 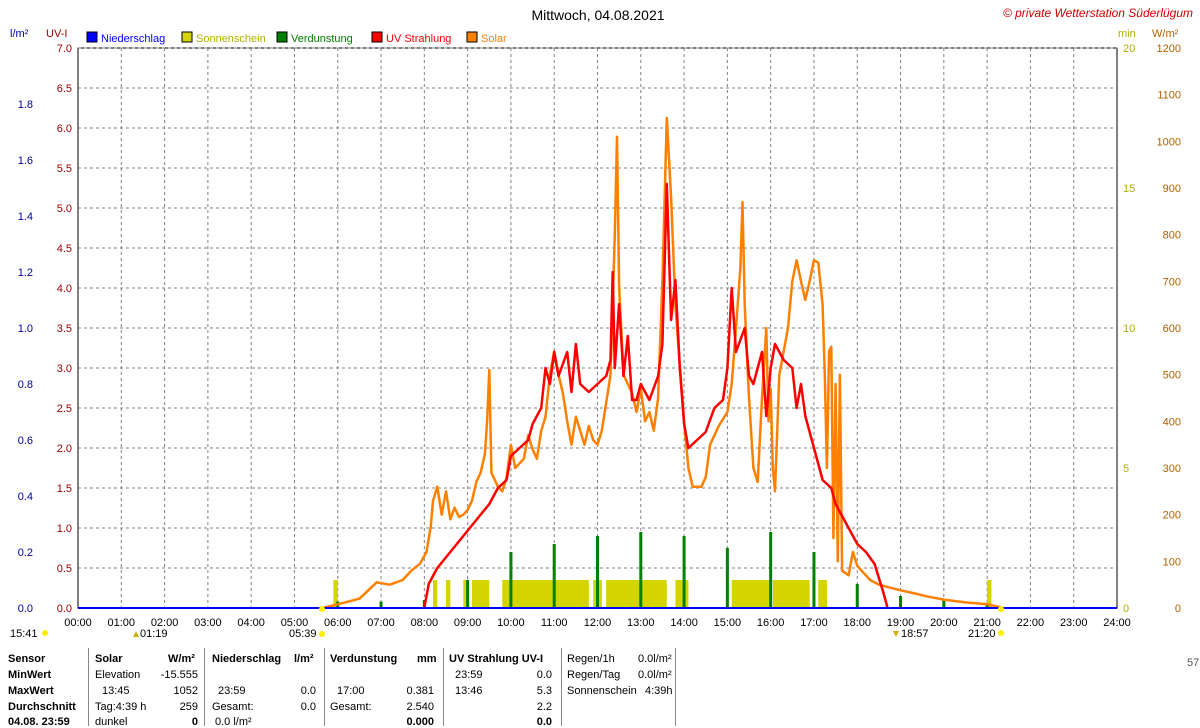 What do you see at coordinates (64, 569) in the screenshot?
I see `left-uv-tick: 0.5` at bounding box center [64, 569].